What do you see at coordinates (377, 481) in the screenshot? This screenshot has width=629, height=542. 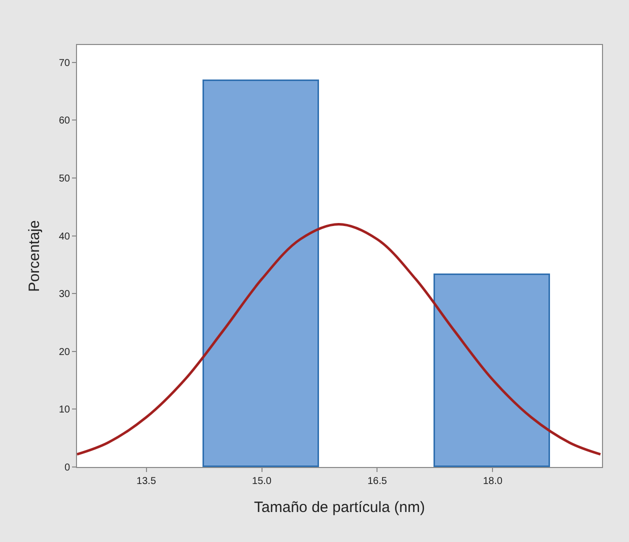 I see `x-tick-label: 16.5` at bounding box center [377, 481].